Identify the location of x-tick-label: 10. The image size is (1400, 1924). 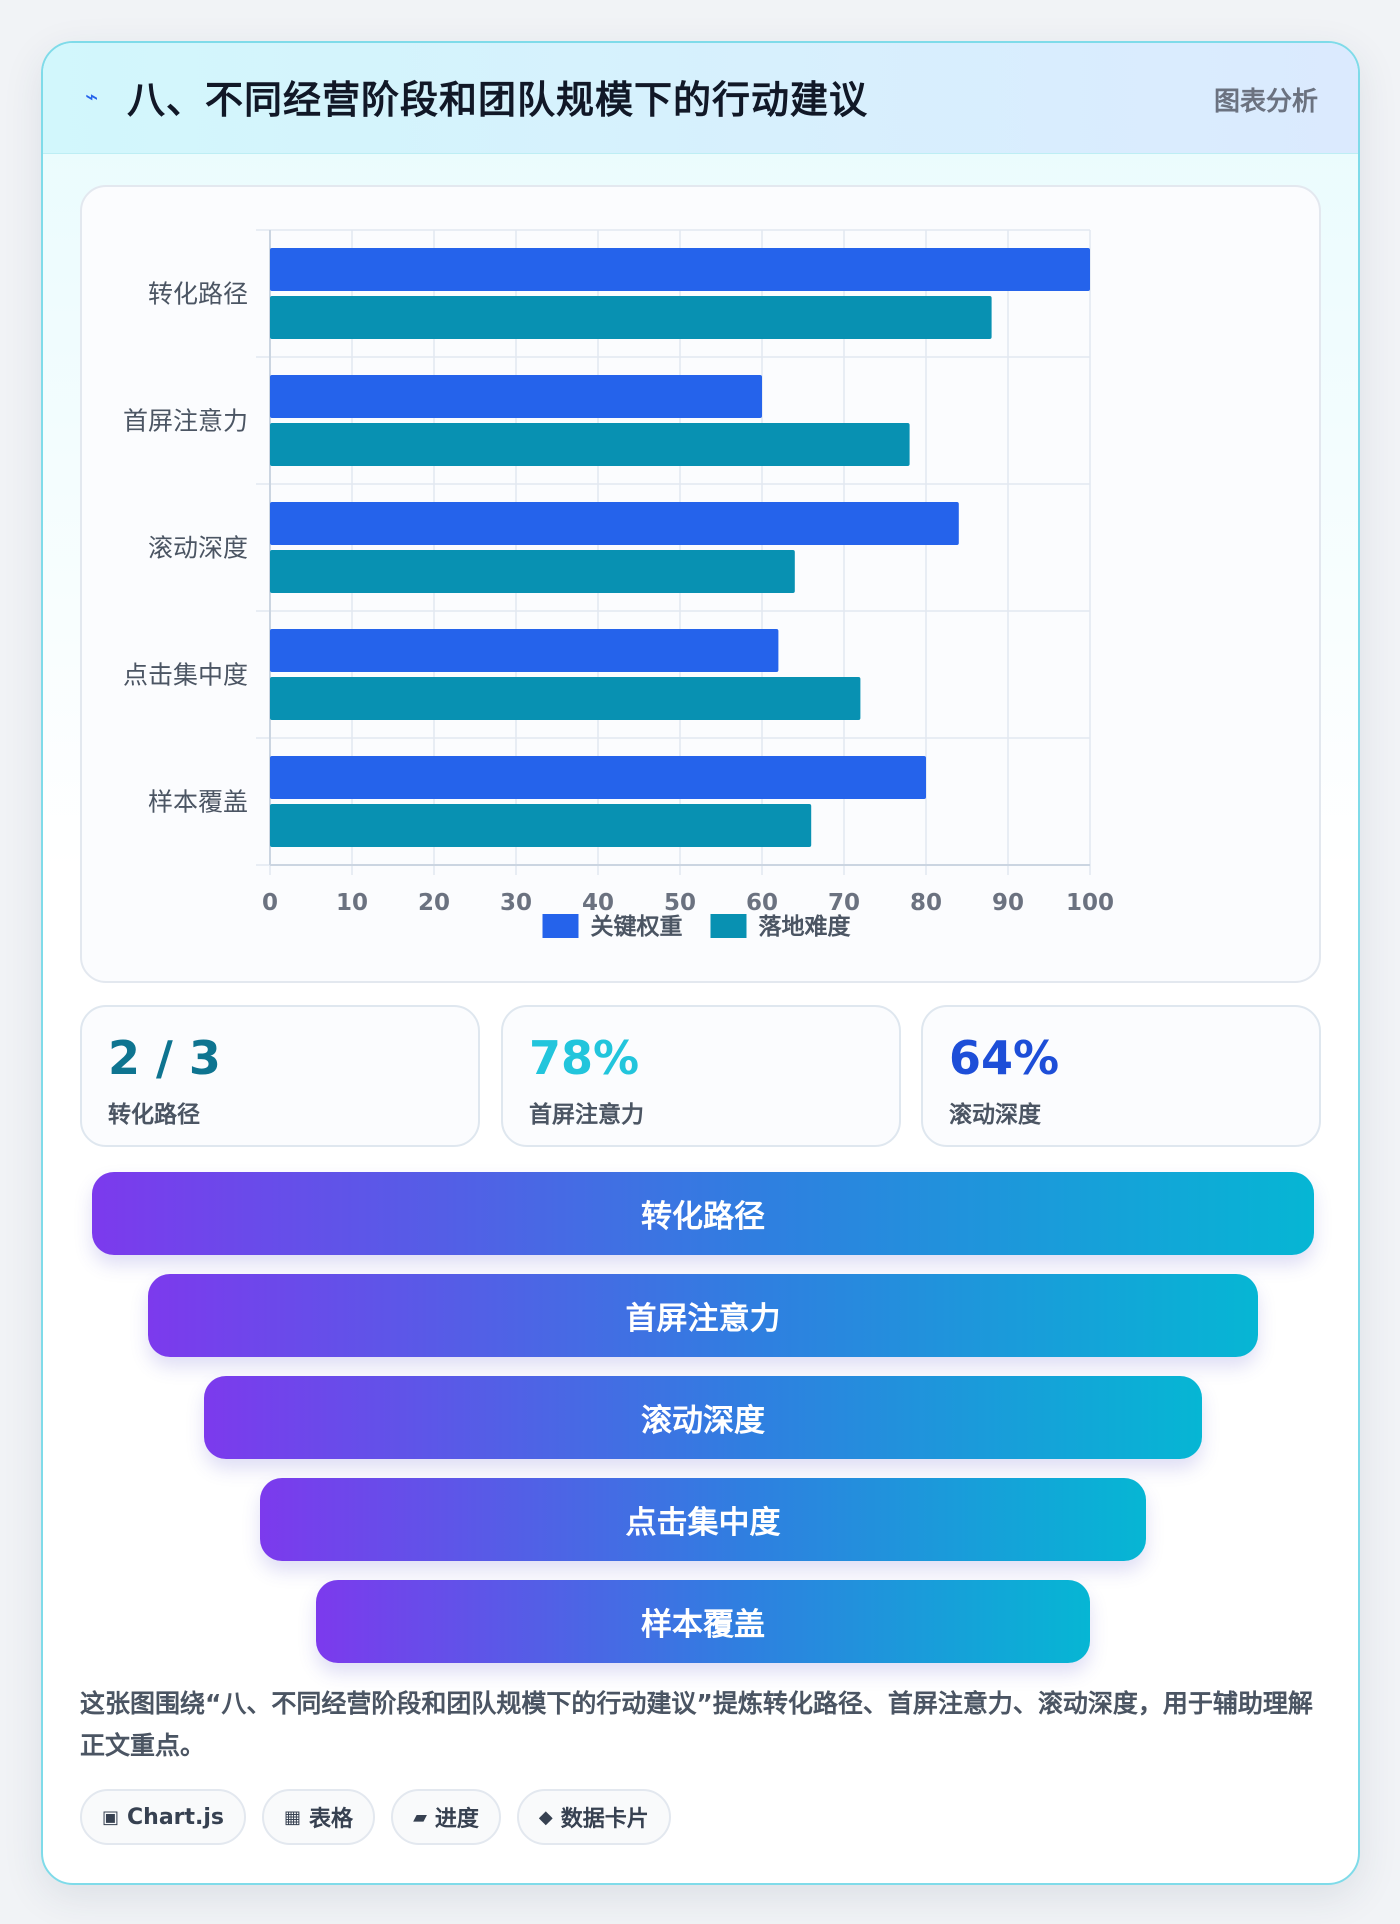
(352, 903).